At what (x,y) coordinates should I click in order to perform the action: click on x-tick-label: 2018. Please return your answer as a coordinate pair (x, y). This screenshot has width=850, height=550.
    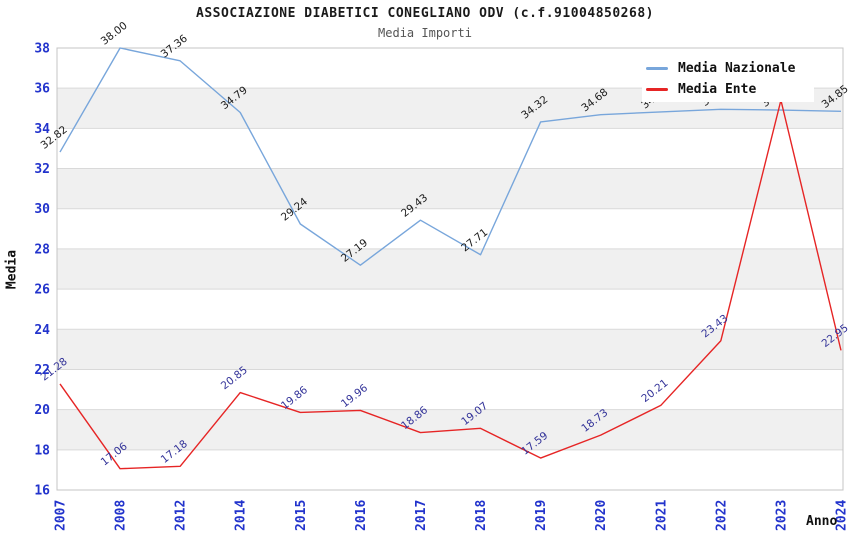
    Looking at the image, I should click on (481, 515).